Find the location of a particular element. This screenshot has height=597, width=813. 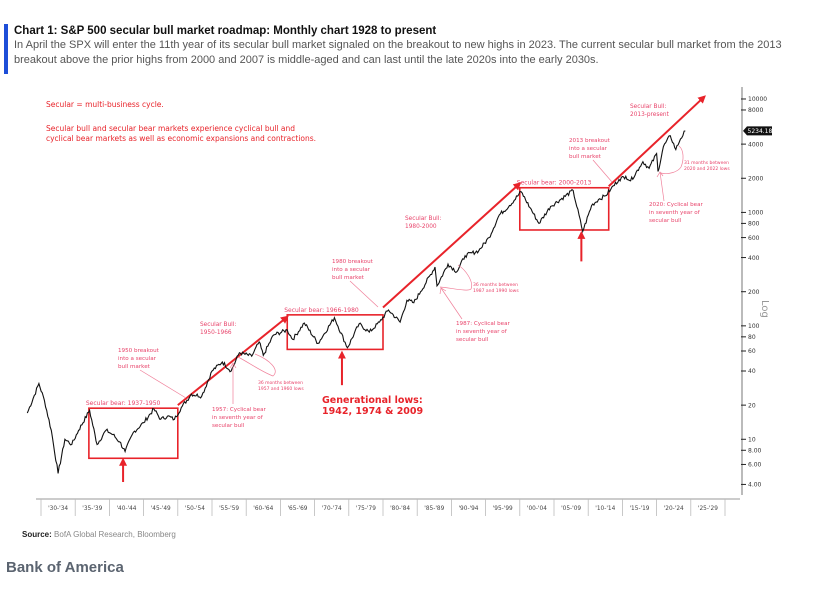

annotation-1980-breakout-3: bull market is located at coordinates (348, 278).